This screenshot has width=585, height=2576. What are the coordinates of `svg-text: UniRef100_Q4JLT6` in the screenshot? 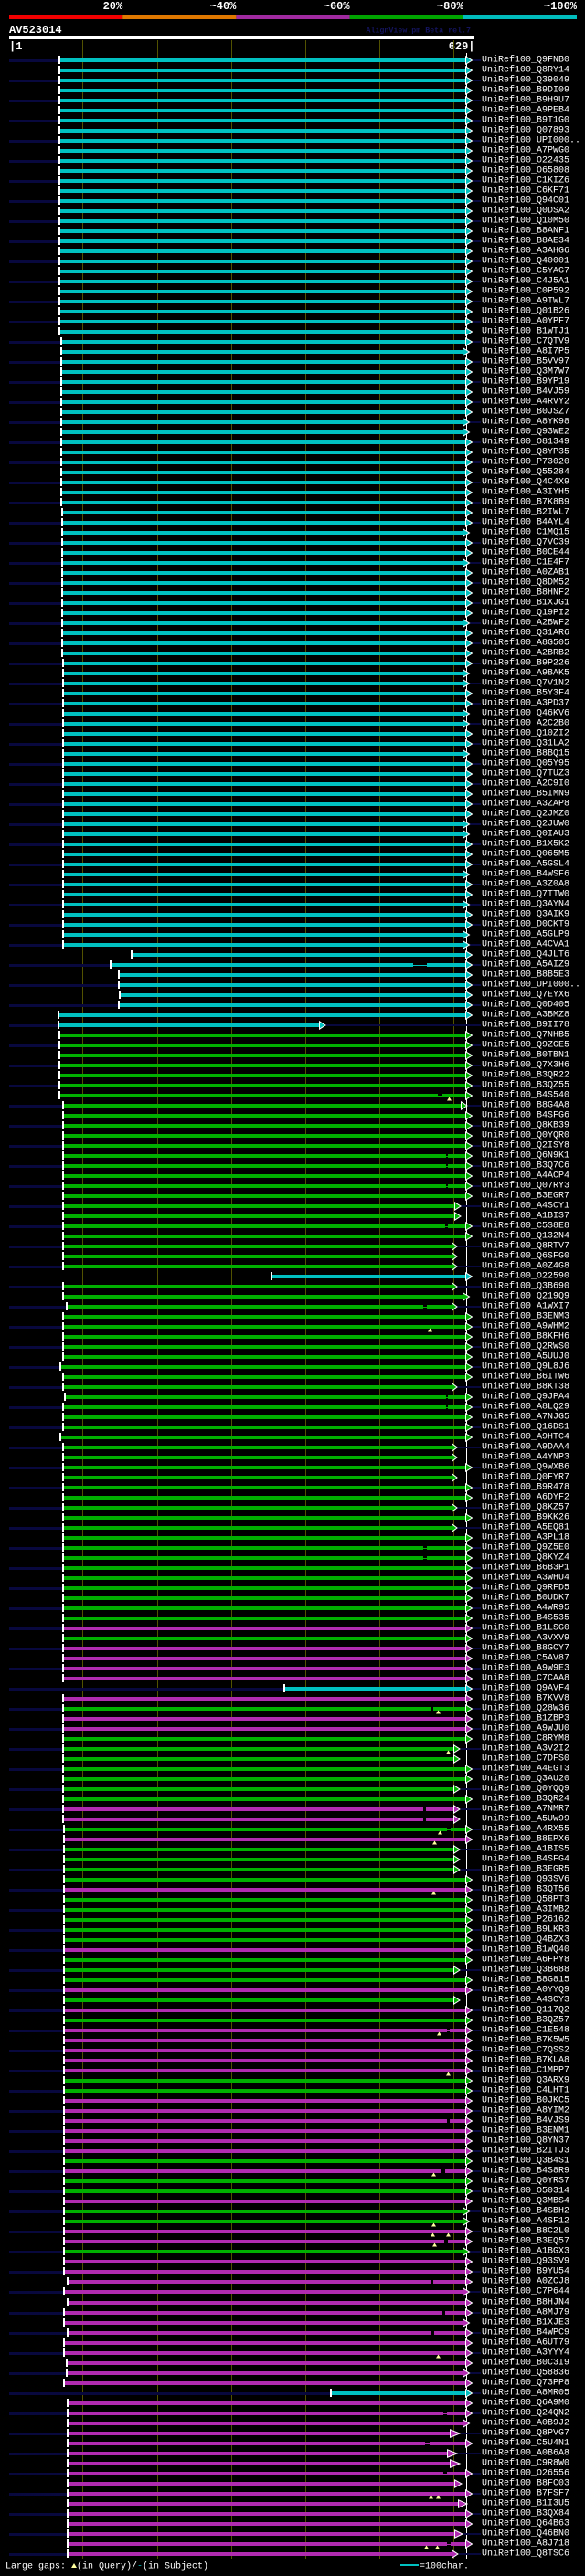 It's located at (525, 954).